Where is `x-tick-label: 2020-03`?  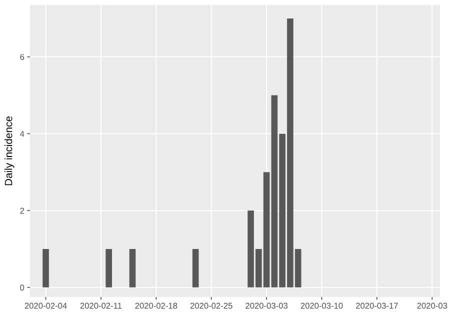 x-tick-label: 2020-03 is located at coordinates (432, 305).